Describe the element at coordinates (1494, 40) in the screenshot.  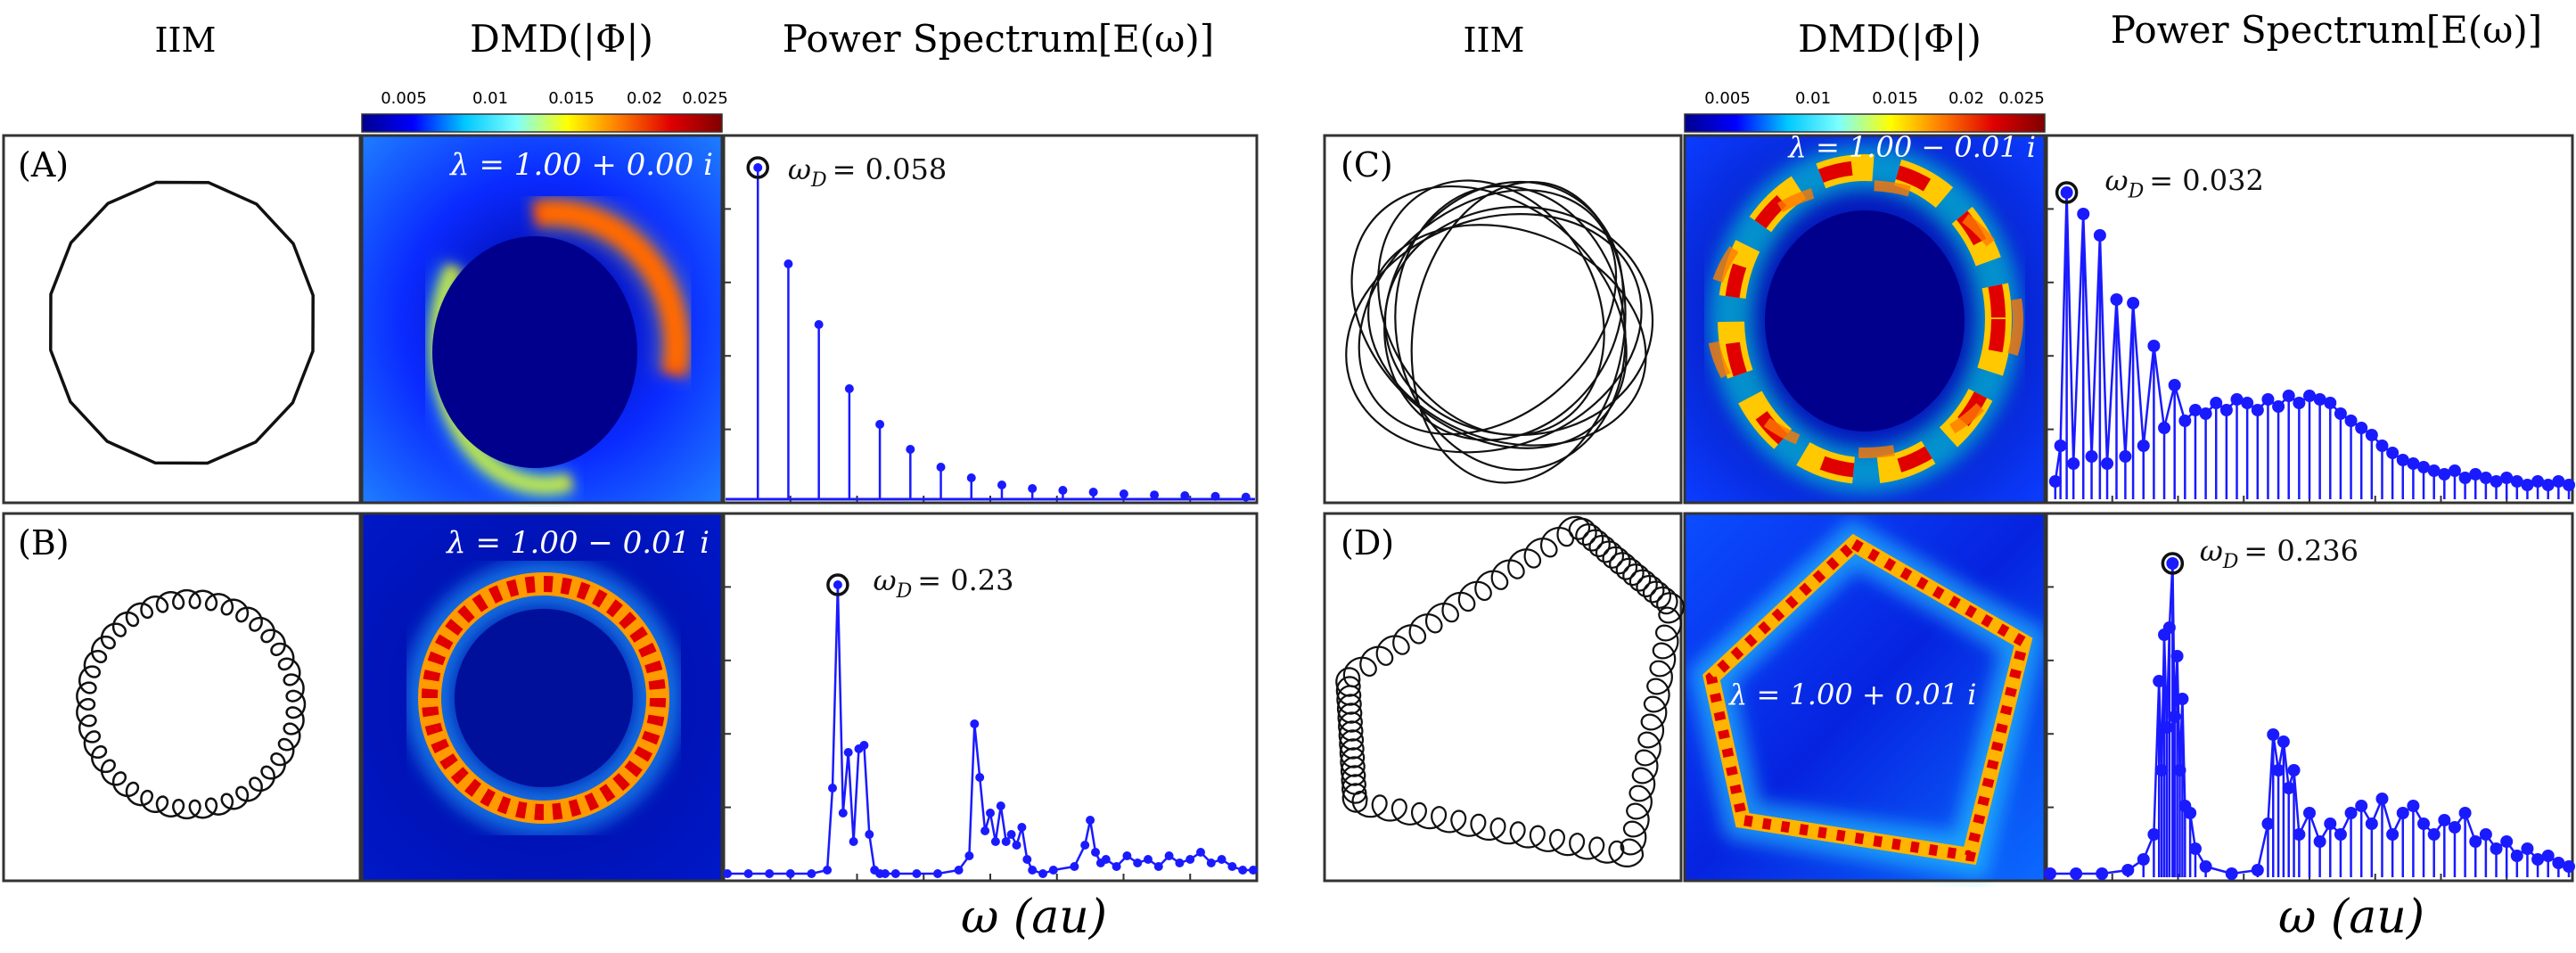
I see `title-iim-right: IIM` at that location.